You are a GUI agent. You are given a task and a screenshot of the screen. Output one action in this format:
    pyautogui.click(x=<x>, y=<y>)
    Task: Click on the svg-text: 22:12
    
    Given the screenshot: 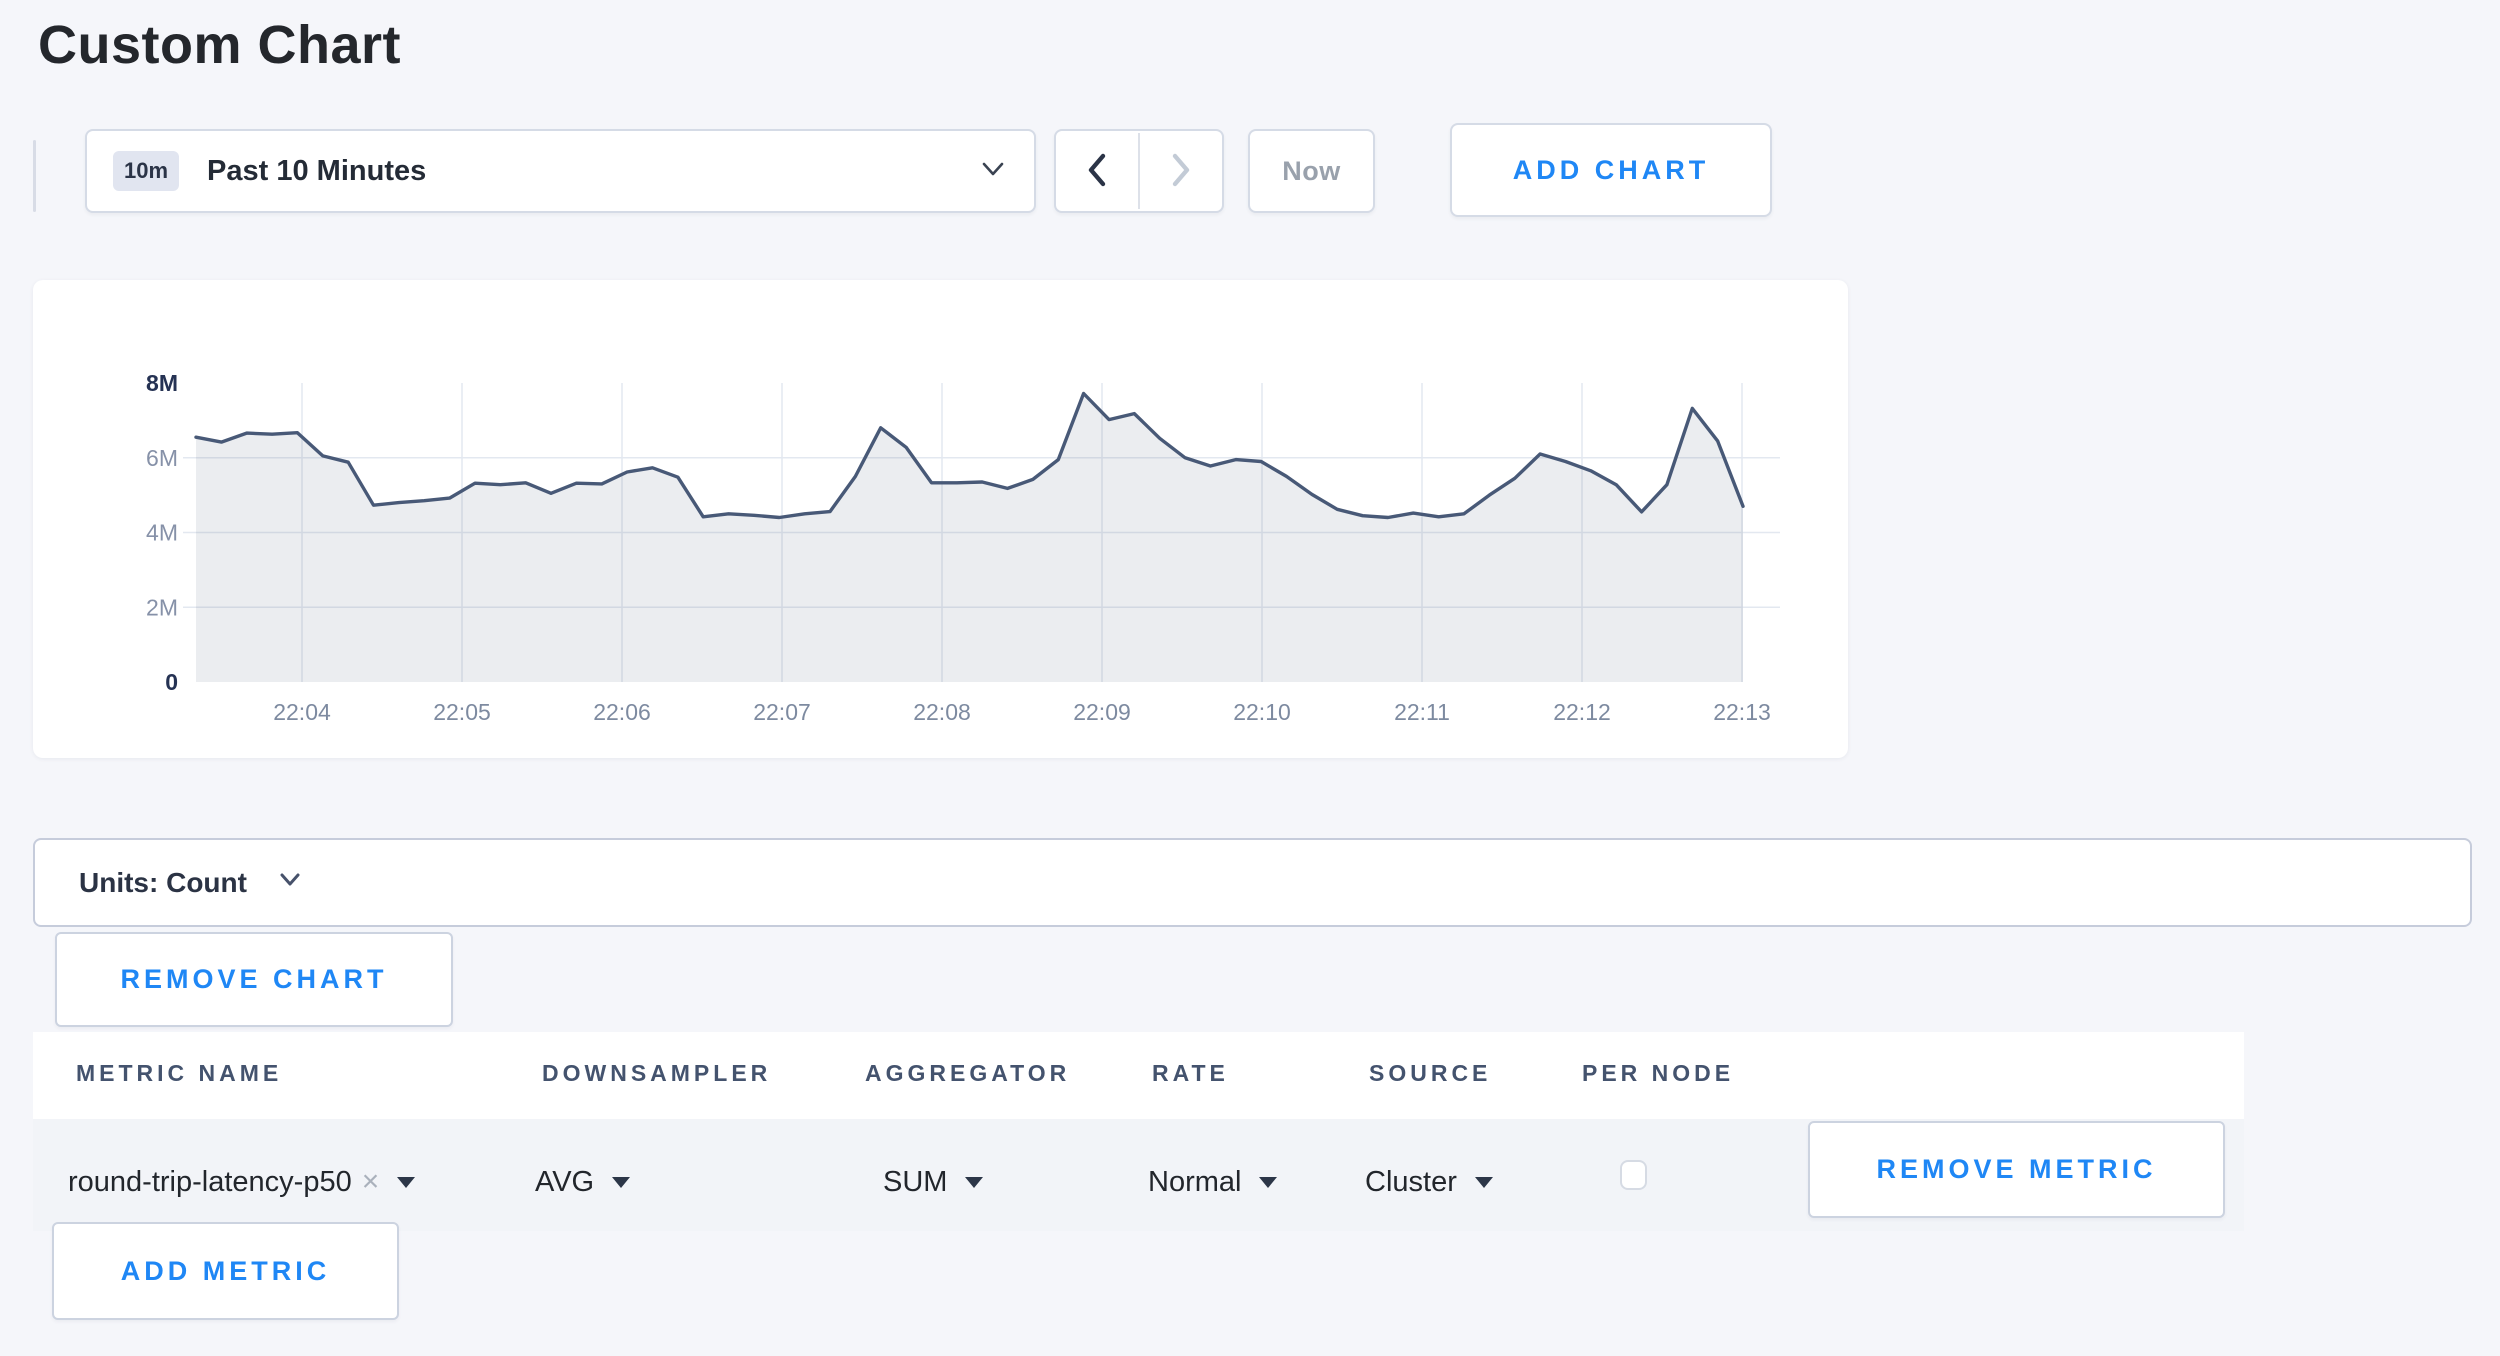 What is the action you would take?
    pyautogui.click(x=1582, y=712)
    